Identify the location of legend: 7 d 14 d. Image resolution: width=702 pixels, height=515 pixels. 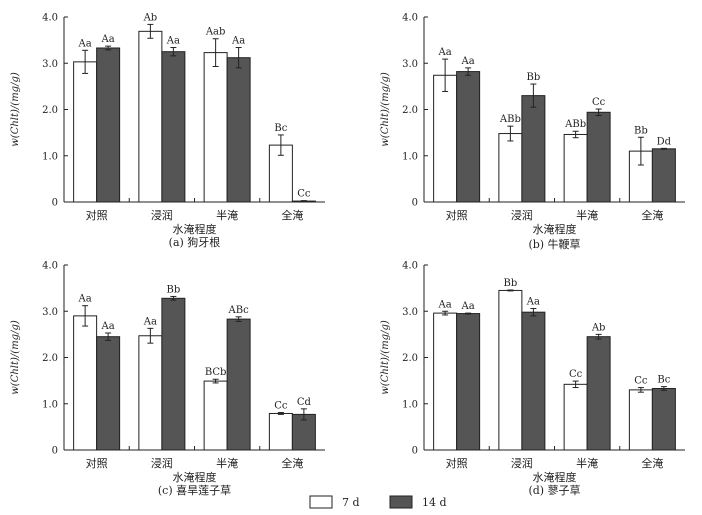
(378, 502).